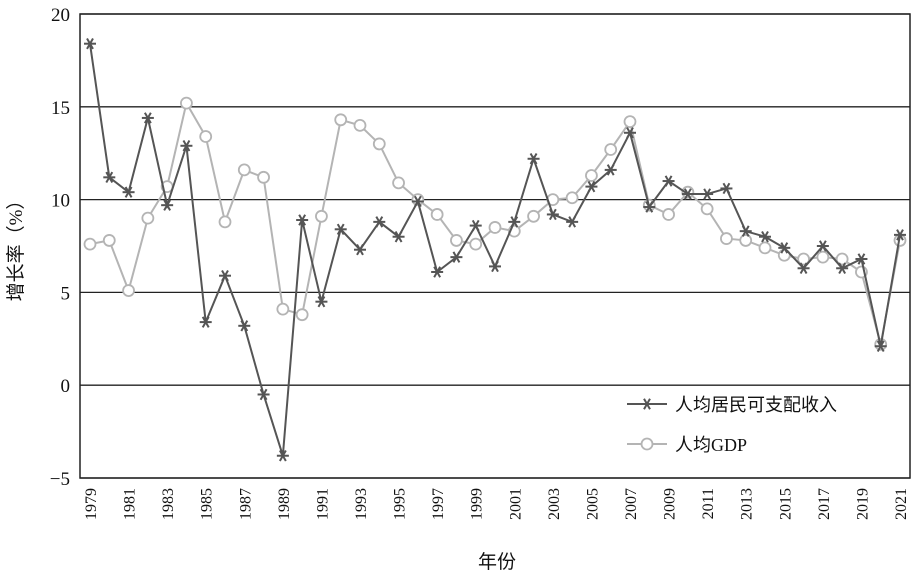 The width and height of the screenshot is (918, 581). What do you see at coordinates (497, 562) in the screenshot?
I see `x-axis-title: 年份` at bounding box center [497, 562].